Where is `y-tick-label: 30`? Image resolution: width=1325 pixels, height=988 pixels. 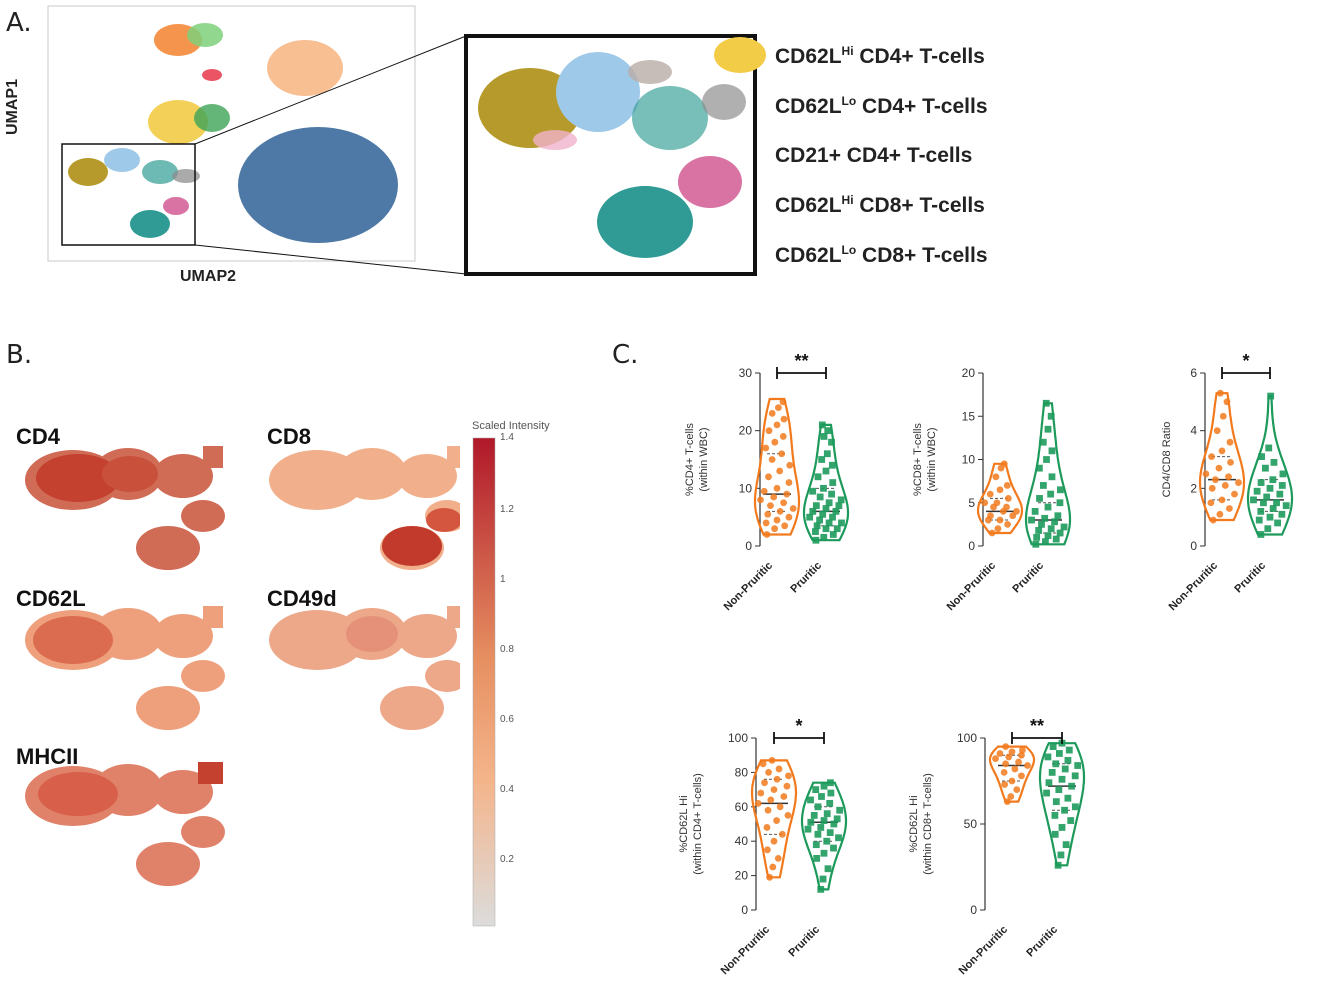 y-tick-label: 30 is located at coordinates (746, 373).